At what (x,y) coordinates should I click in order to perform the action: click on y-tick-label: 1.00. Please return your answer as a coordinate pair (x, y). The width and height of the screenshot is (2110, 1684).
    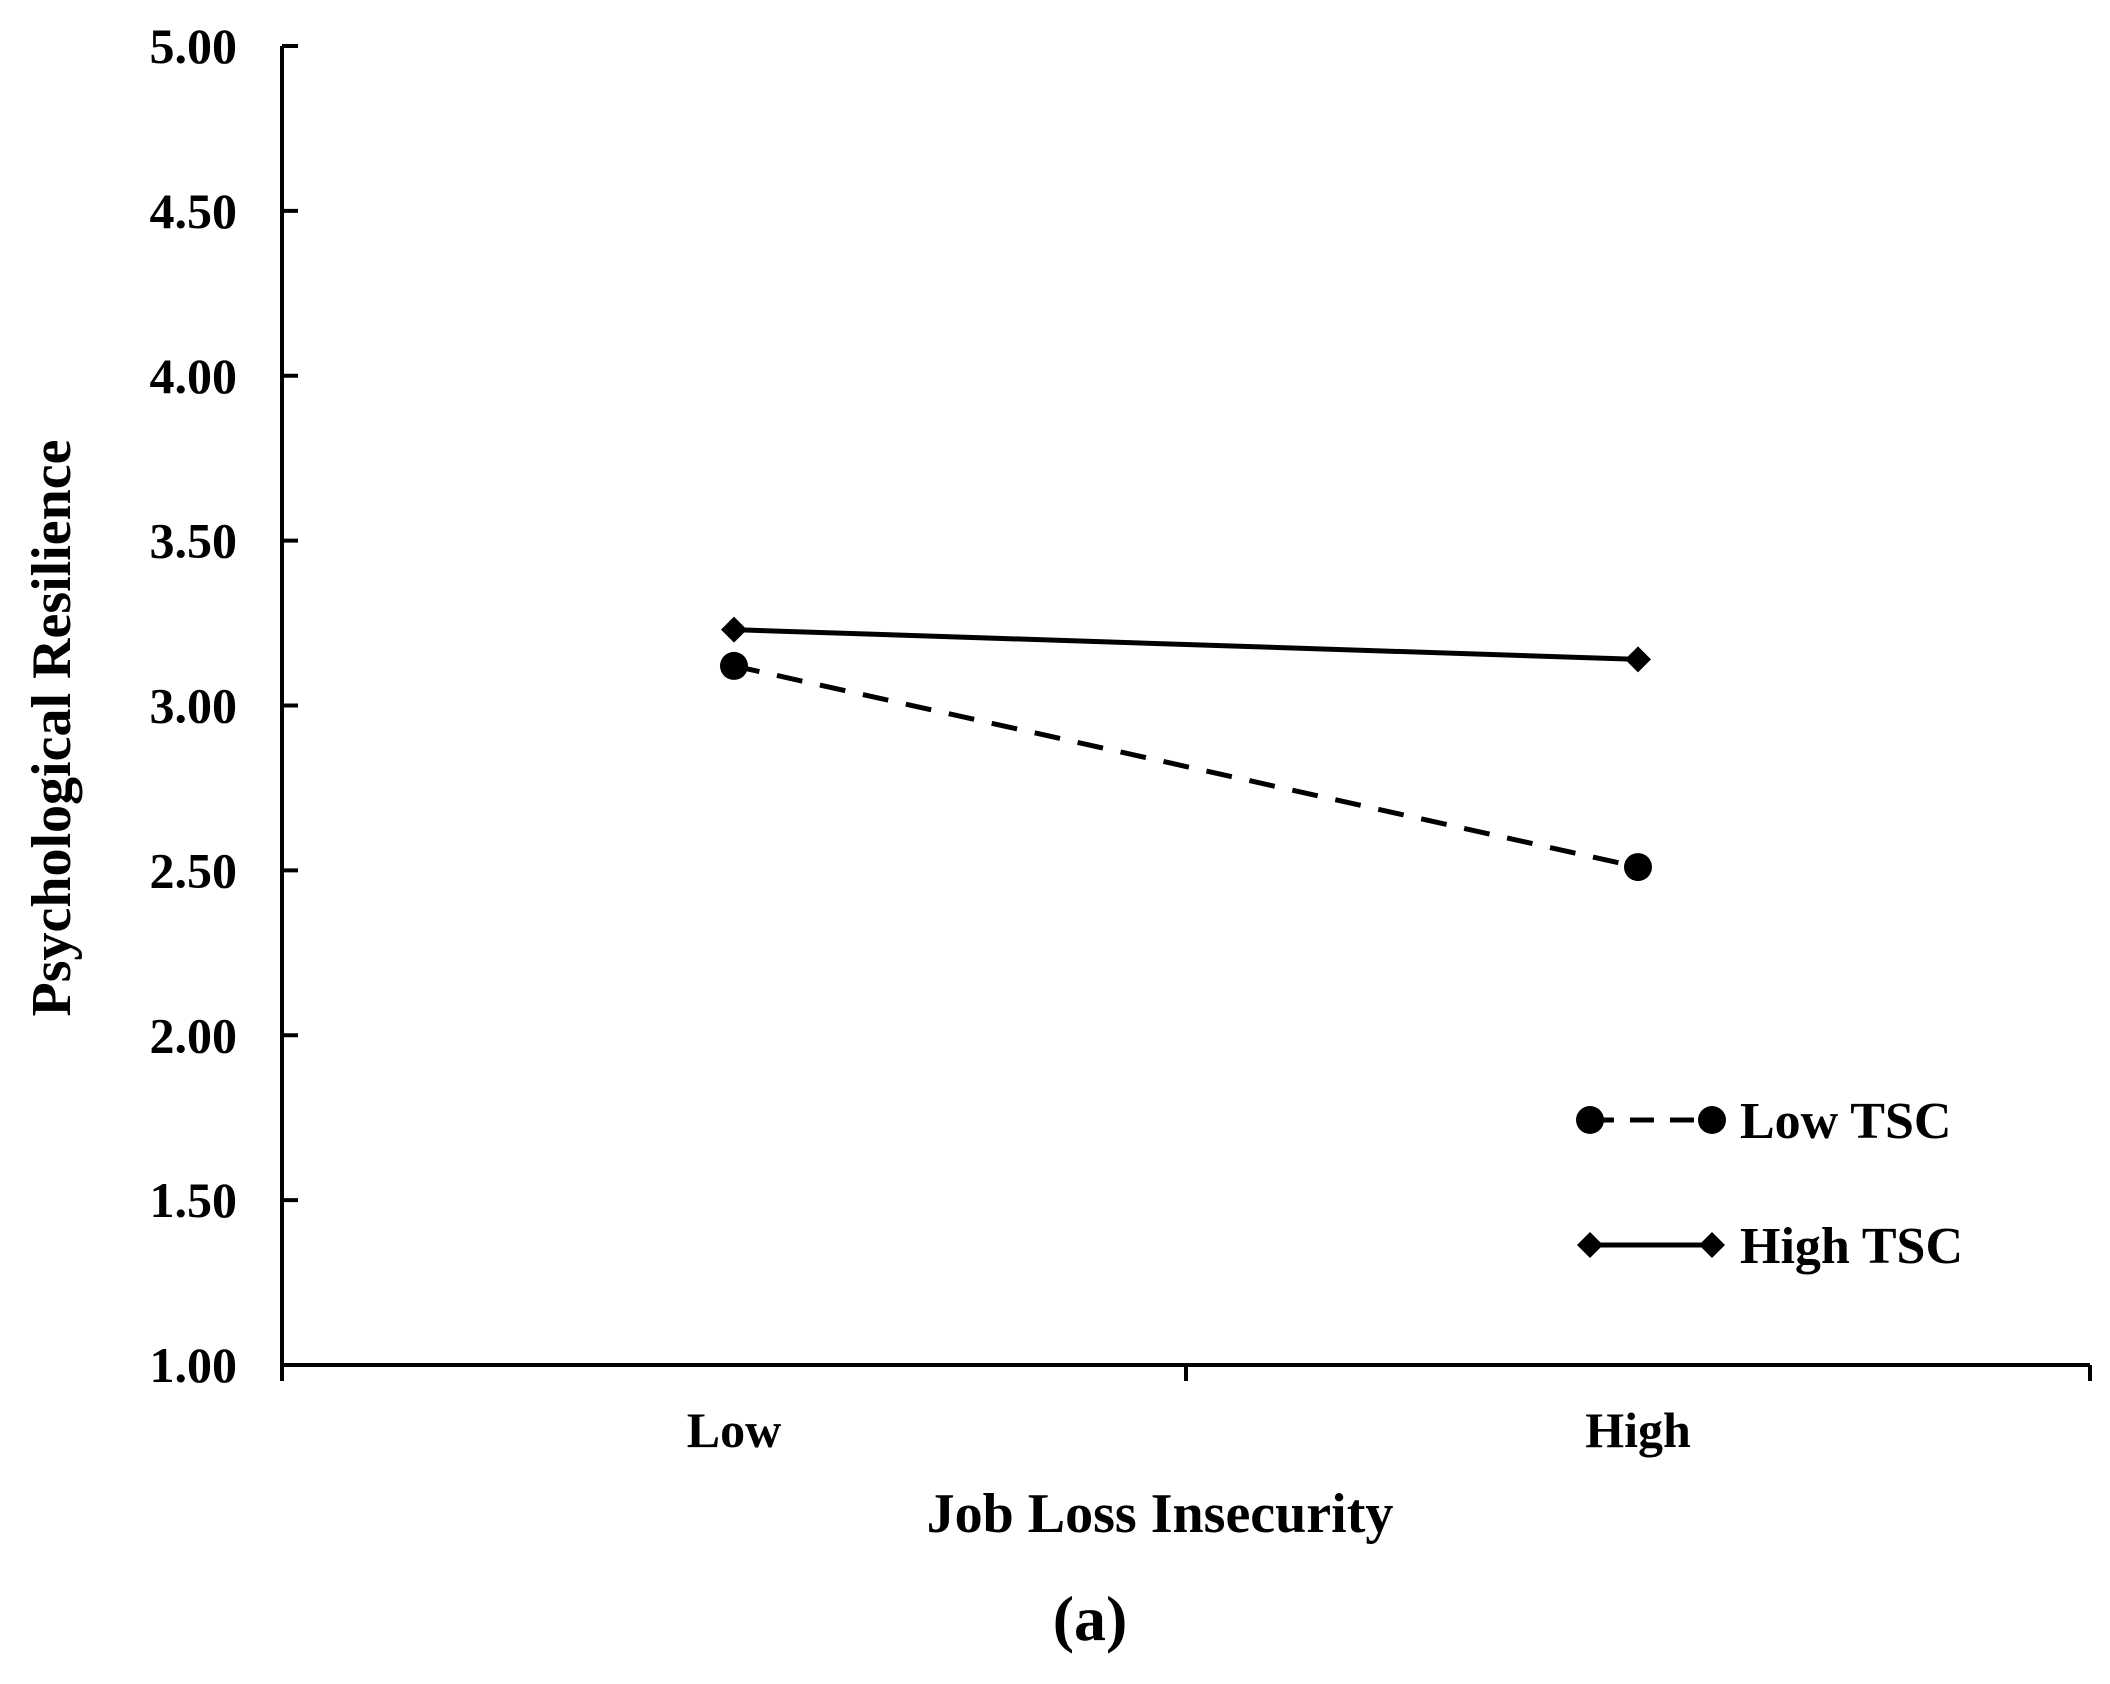
    Looking at the image, I should click on (194, 1365).